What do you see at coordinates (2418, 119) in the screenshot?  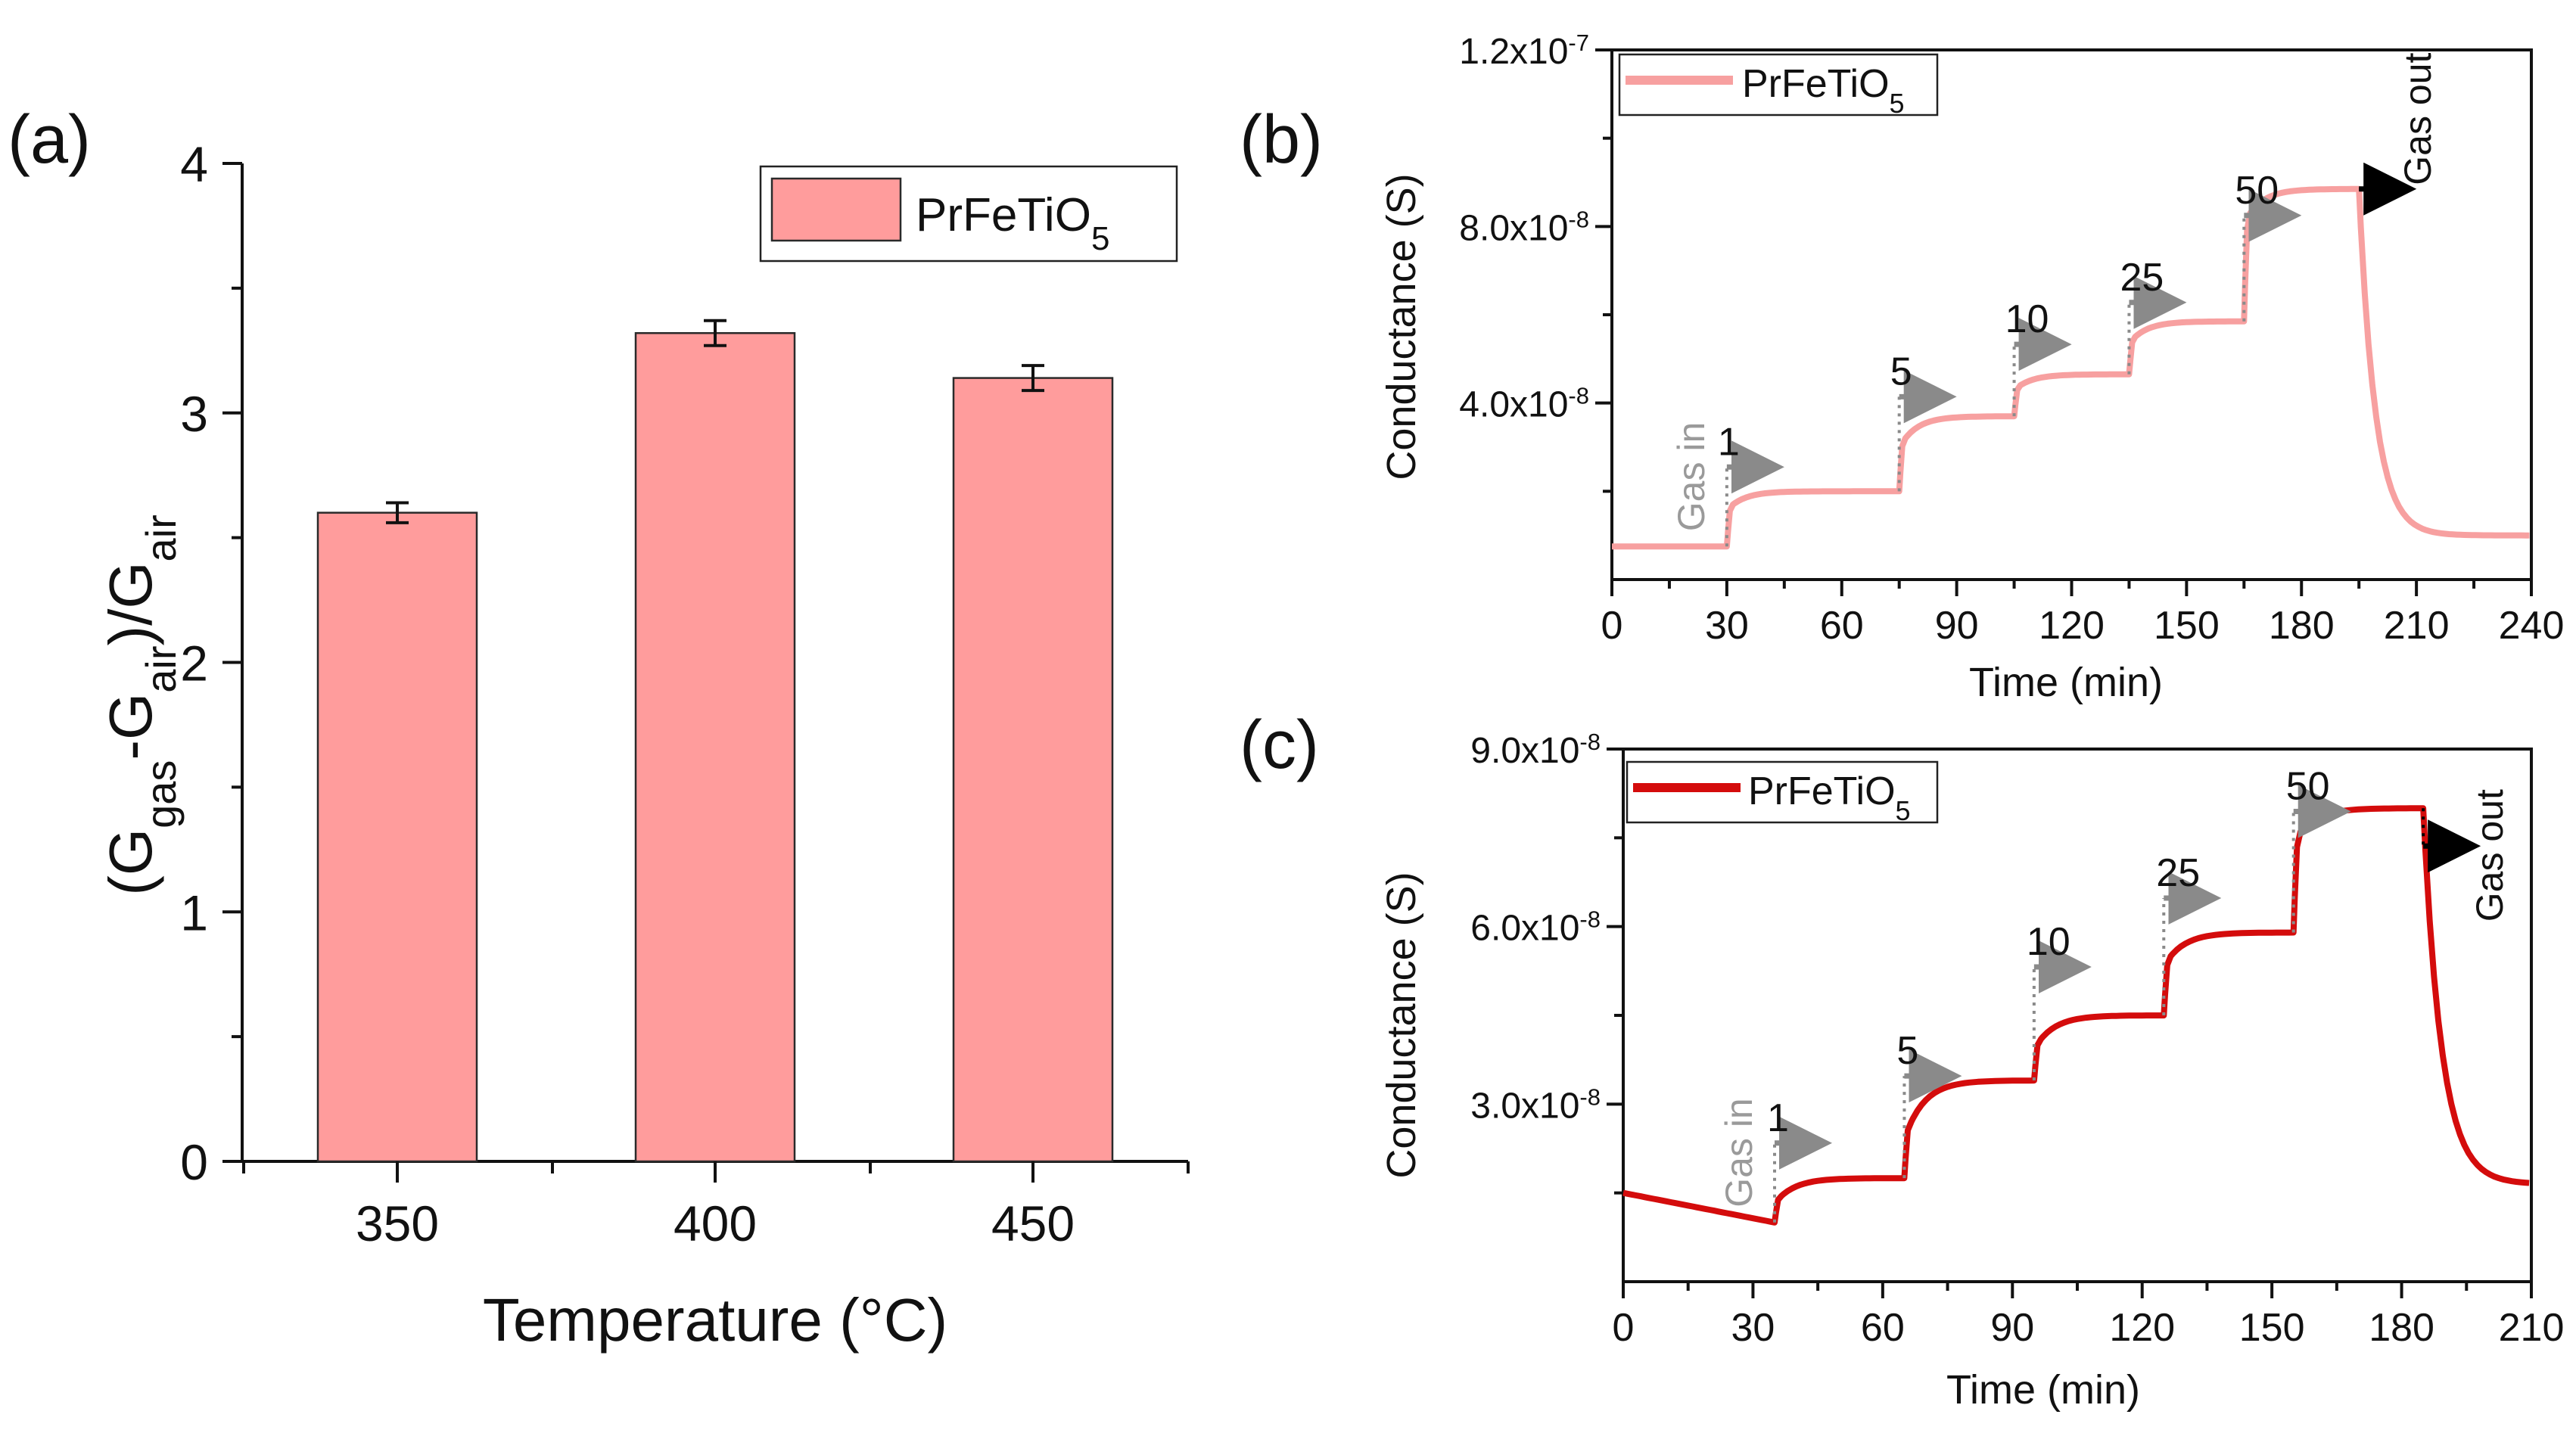 I see `panel-b-gas-out-label: Gas out` at bounding box center [2418, 119].